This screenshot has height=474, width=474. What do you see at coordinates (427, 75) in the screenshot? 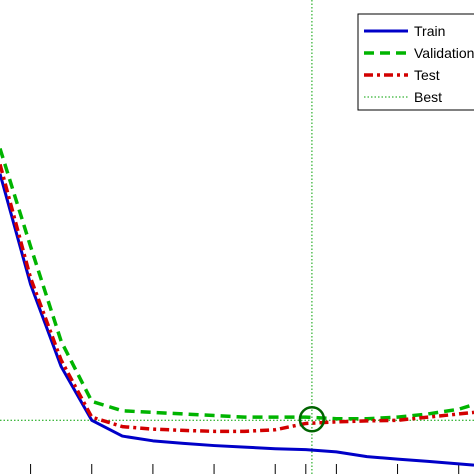
I see `legend-label-test: Test` at bounding box center [427, 75].